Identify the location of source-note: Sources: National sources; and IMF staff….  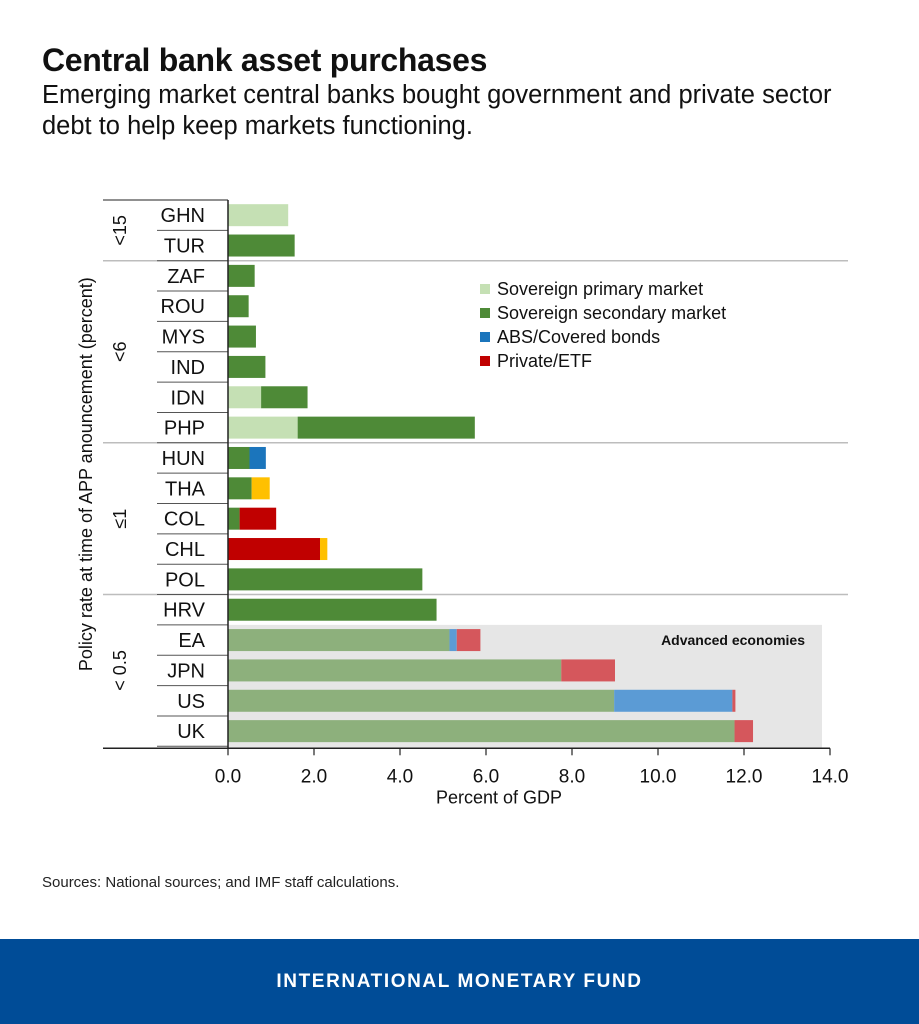
(221, 882).